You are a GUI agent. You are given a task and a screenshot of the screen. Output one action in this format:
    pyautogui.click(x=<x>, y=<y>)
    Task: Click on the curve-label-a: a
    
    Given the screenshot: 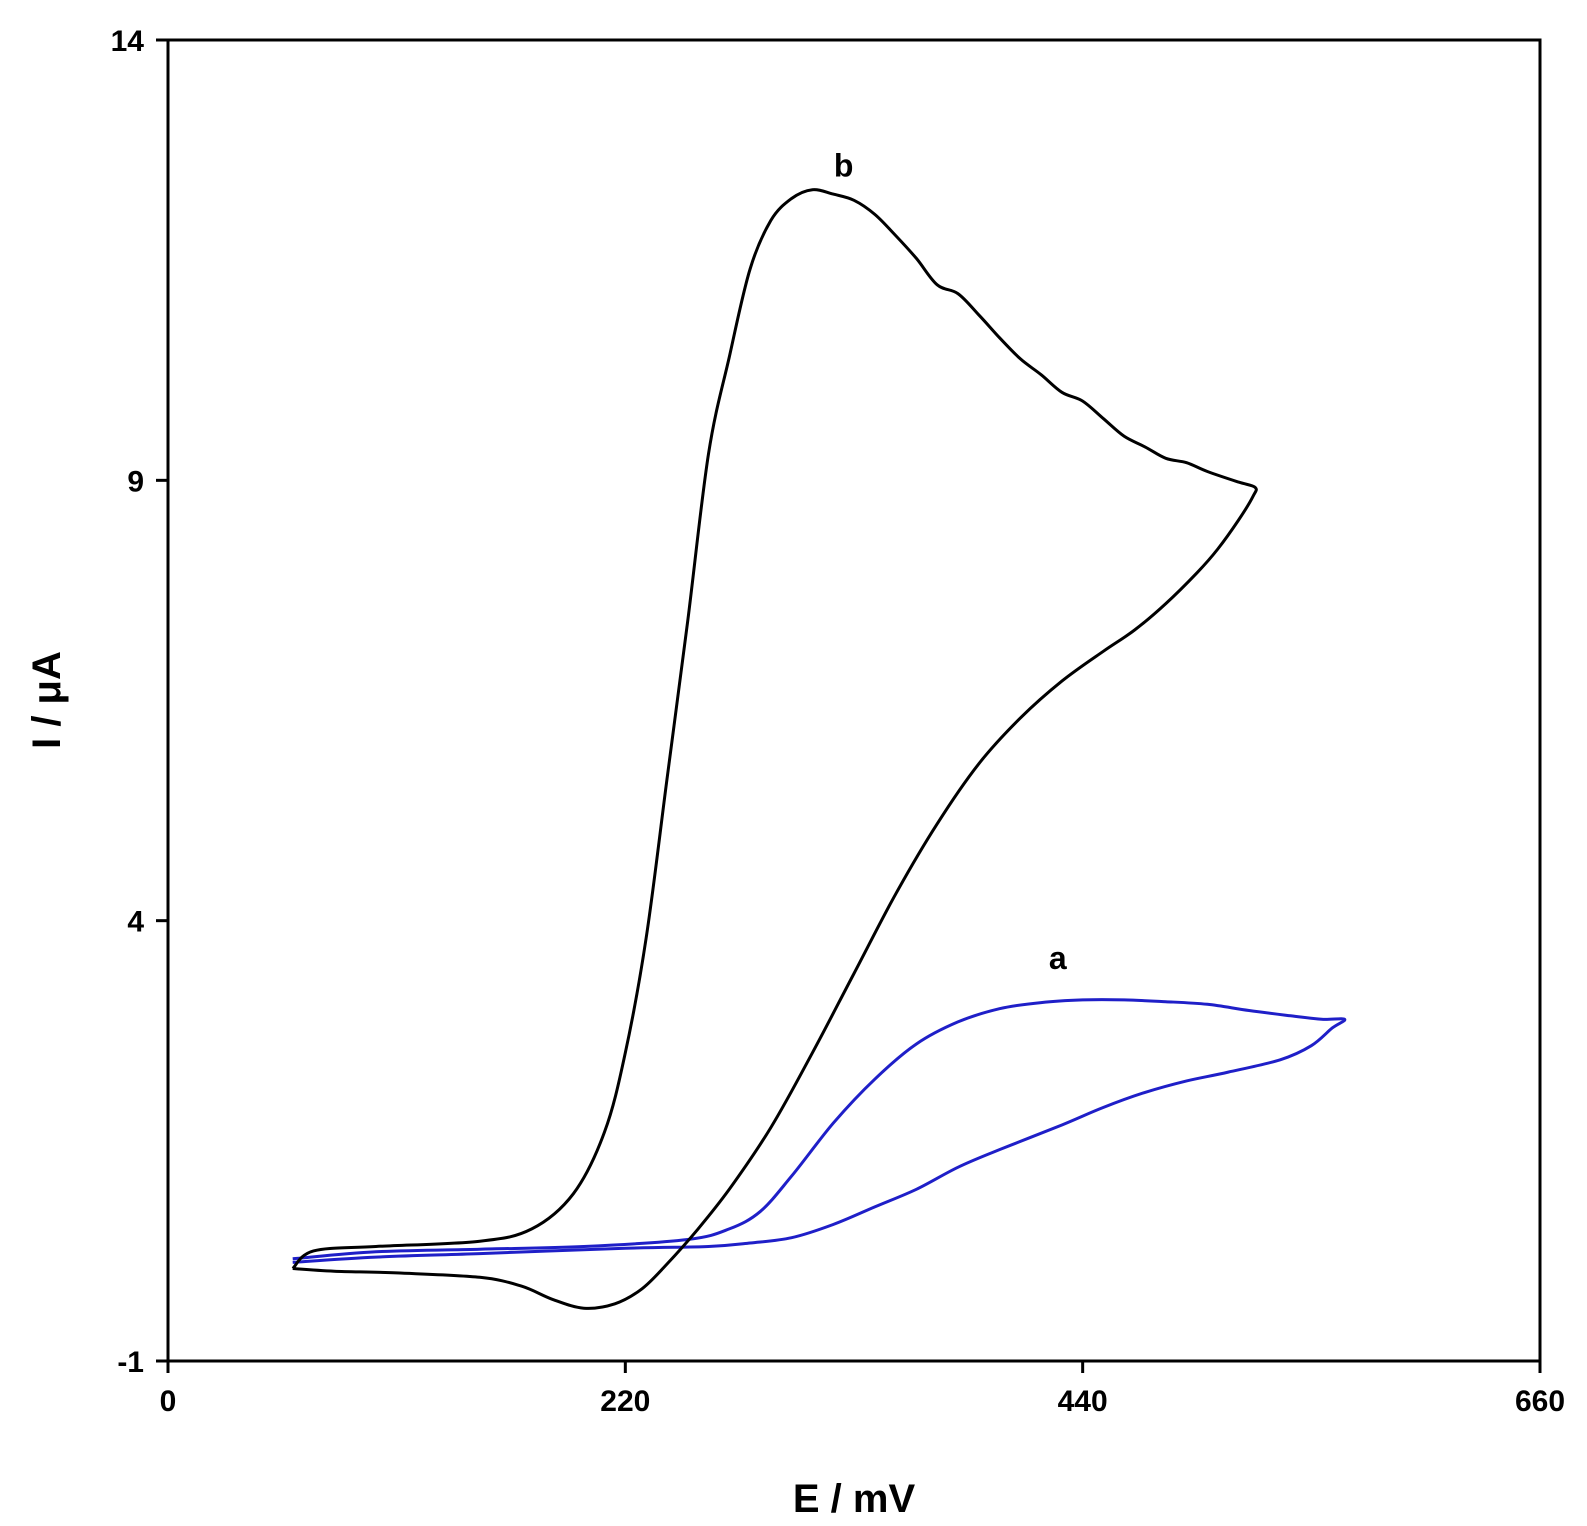 What is the action you would take?
    pyautogui.click(x=1058, y=958)
    